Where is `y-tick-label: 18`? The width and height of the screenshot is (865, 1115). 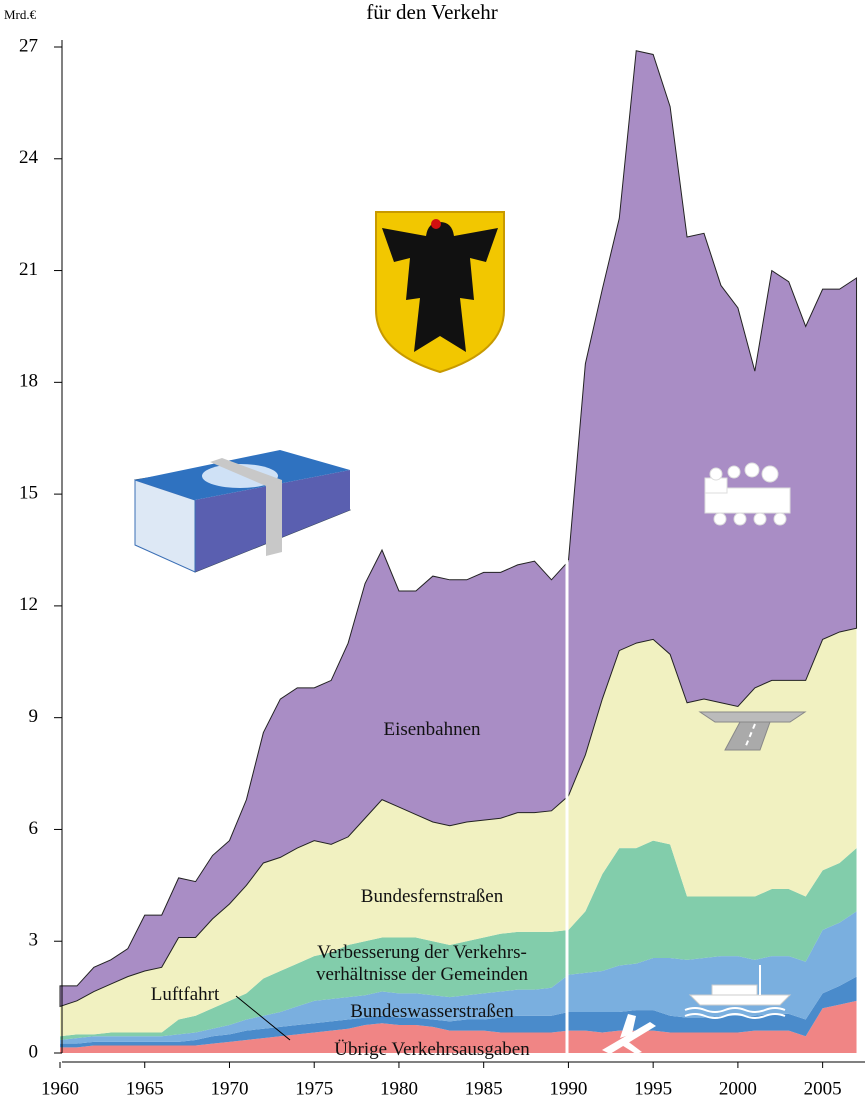
y-tick-label: 18 is located at coordinates (28, 381).